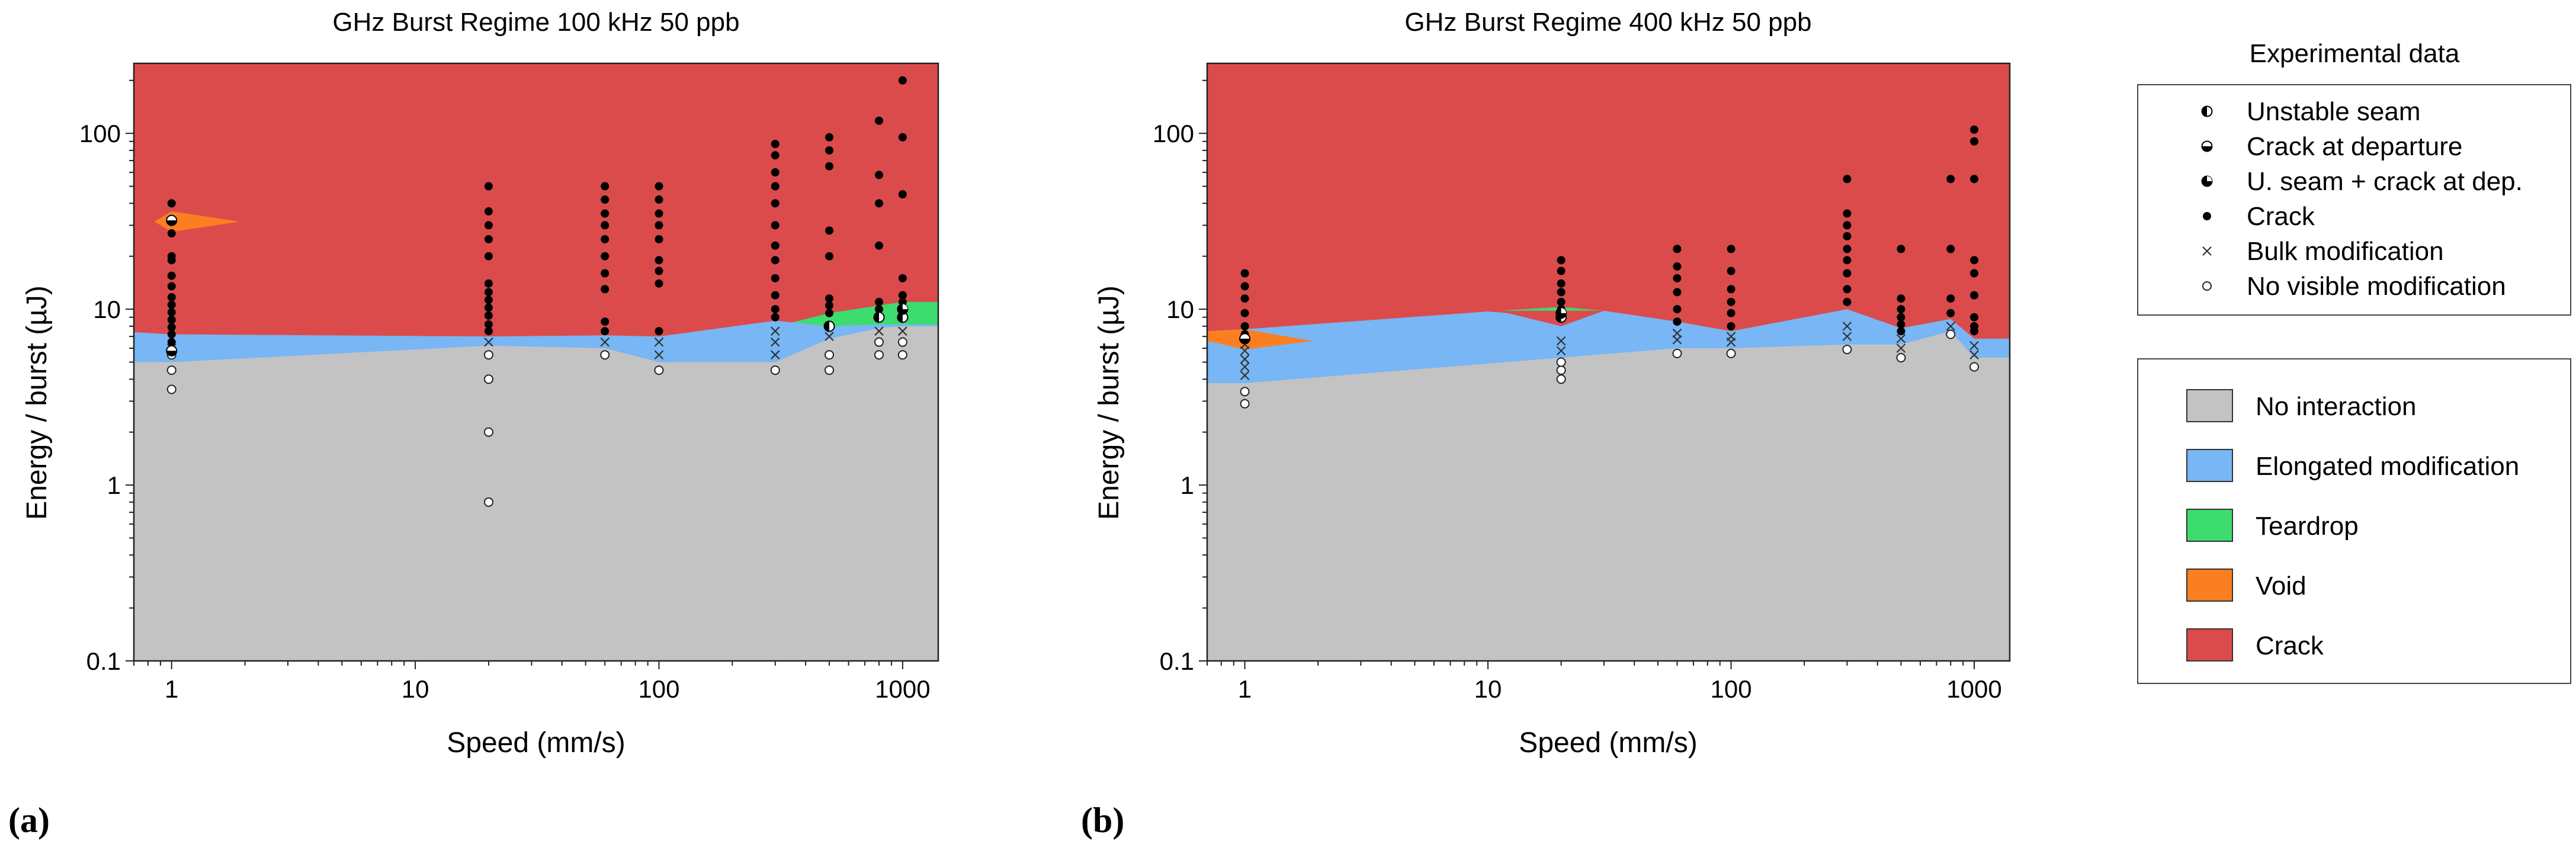 The width and height of the screenshot is (2576, 851). I want to click on chart-b-ytick-label: 1, so click(1187, 485).